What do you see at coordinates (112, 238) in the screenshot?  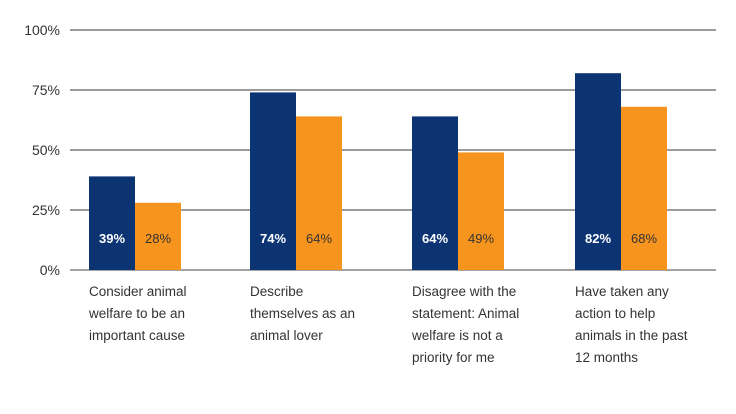 I see `data-label: 39%` at bounding box center [112, 238].